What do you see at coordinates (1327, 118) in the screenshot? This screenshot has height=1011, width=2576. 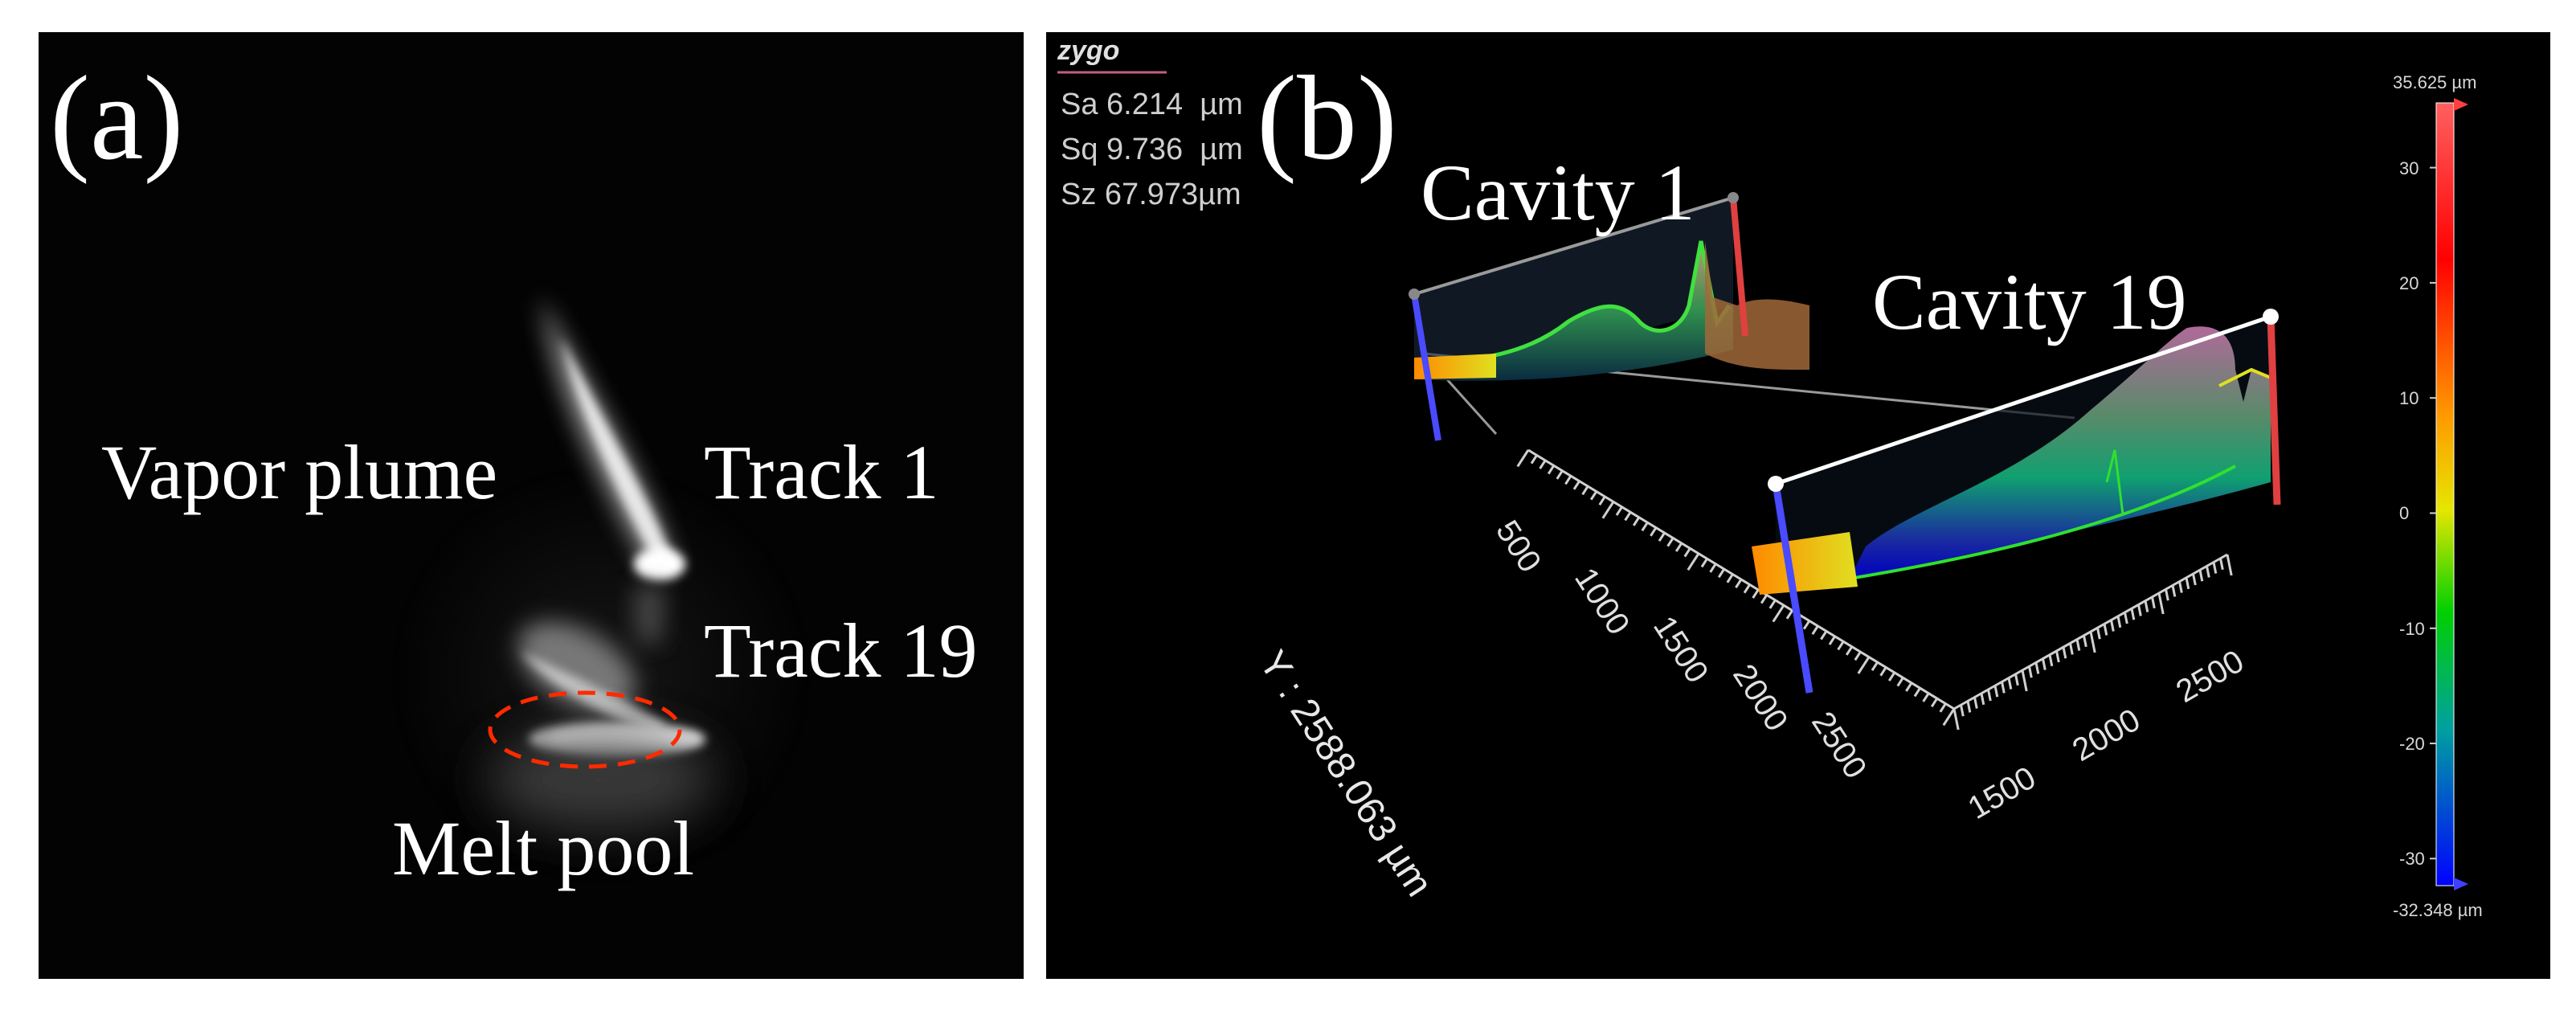 I see `panel-b-label: (b)` at bounding box center [1327, 118].